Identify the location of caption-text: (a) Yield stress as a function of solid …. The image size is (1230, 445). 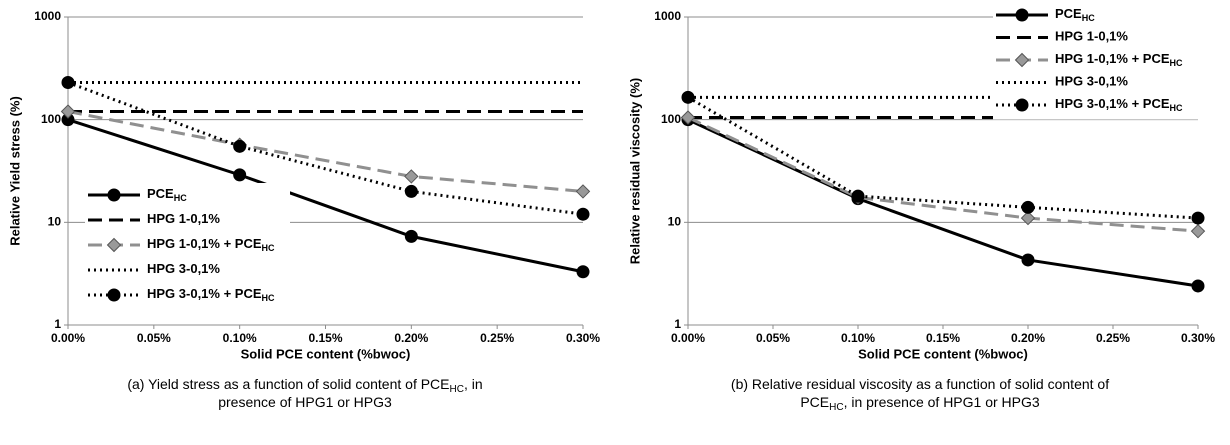
(288, 384).